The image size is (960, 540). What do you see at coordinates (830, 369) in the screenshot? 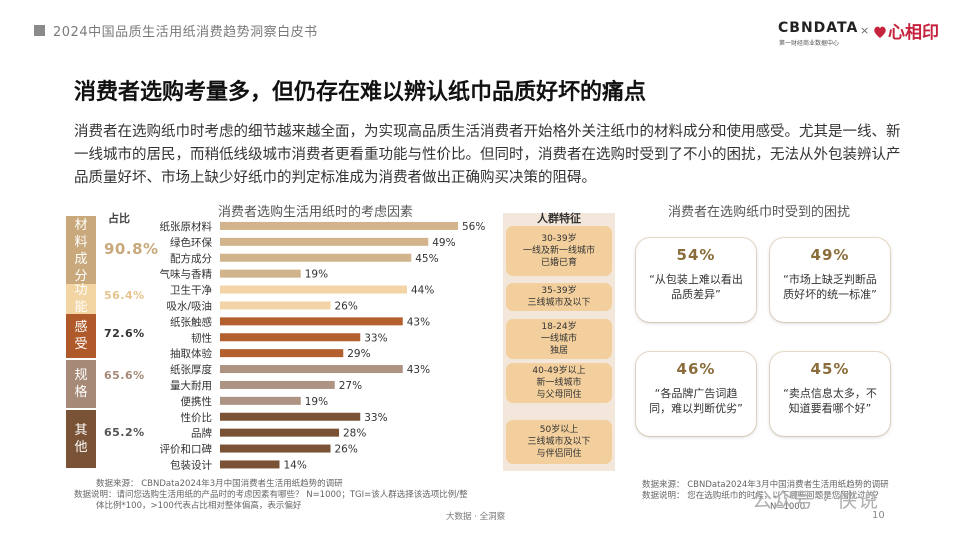
I see `concern-percent: 45%` at bounding box center [830, 369].